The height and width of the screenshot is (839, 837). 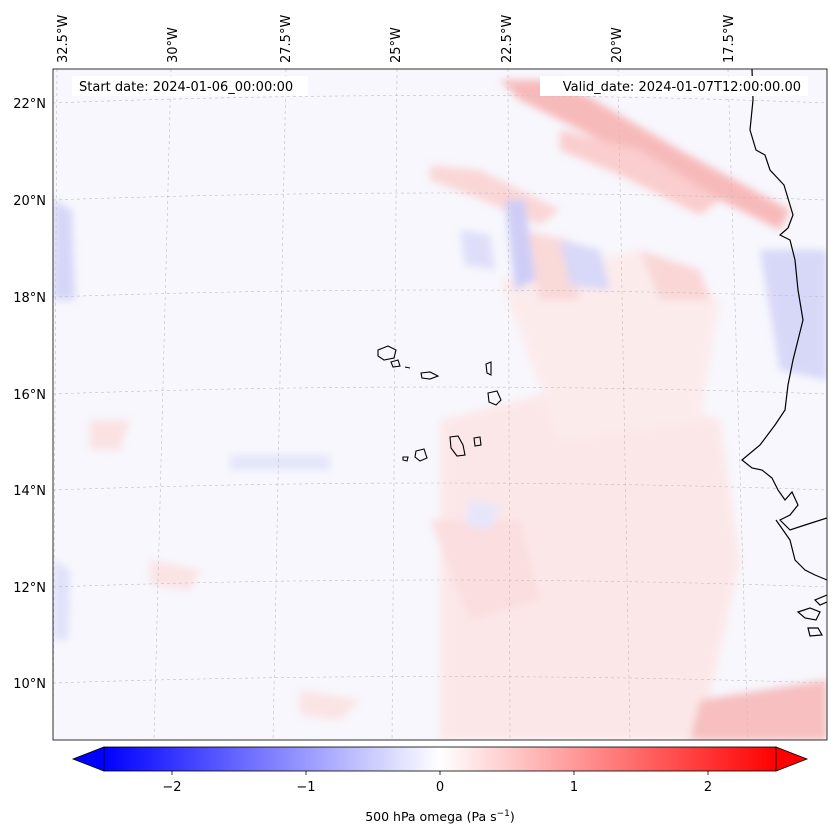 I want to click on lat-label: 12°N, so click(x=29, y=588).